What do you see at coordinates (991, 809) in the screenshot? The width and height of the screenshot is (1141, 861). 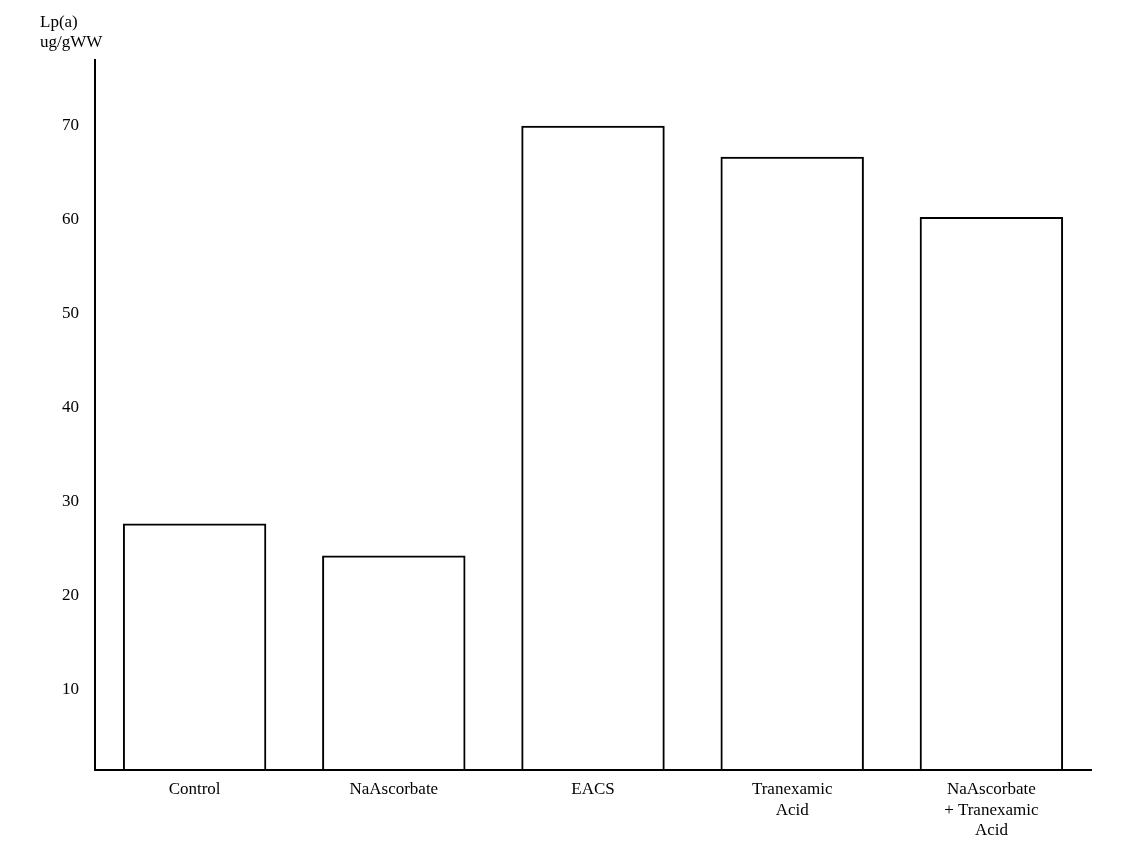 I see `x-tick-label: NaAscorbate + Tranexamic Acid` at bounding box center [991, 809].